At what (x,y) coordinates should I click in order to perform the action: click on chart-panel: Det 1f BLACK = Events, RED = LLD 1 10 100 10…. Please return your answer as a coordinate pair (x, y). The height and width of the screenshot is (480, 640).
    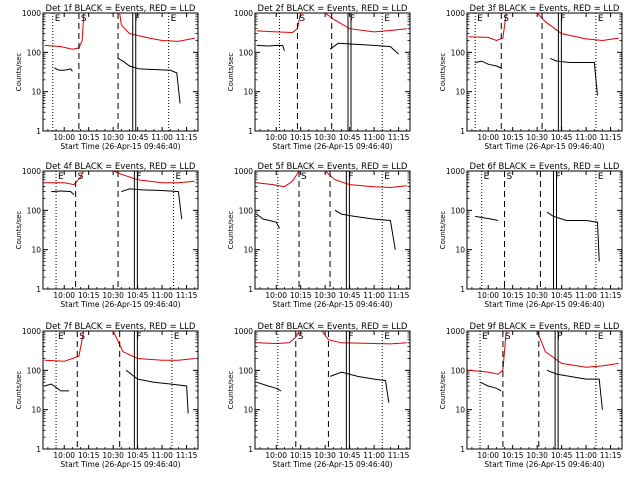
    Looking at the image, I should click on (107, 77).